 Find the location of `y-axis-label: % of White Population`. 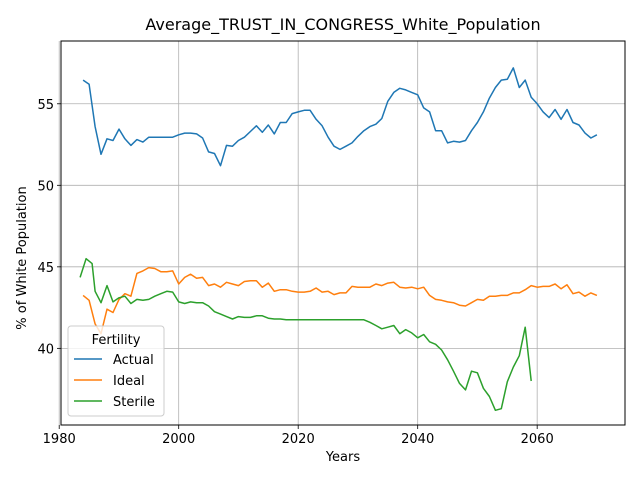

y-axis-label: % of White Population is located at coordinates (22, 257).